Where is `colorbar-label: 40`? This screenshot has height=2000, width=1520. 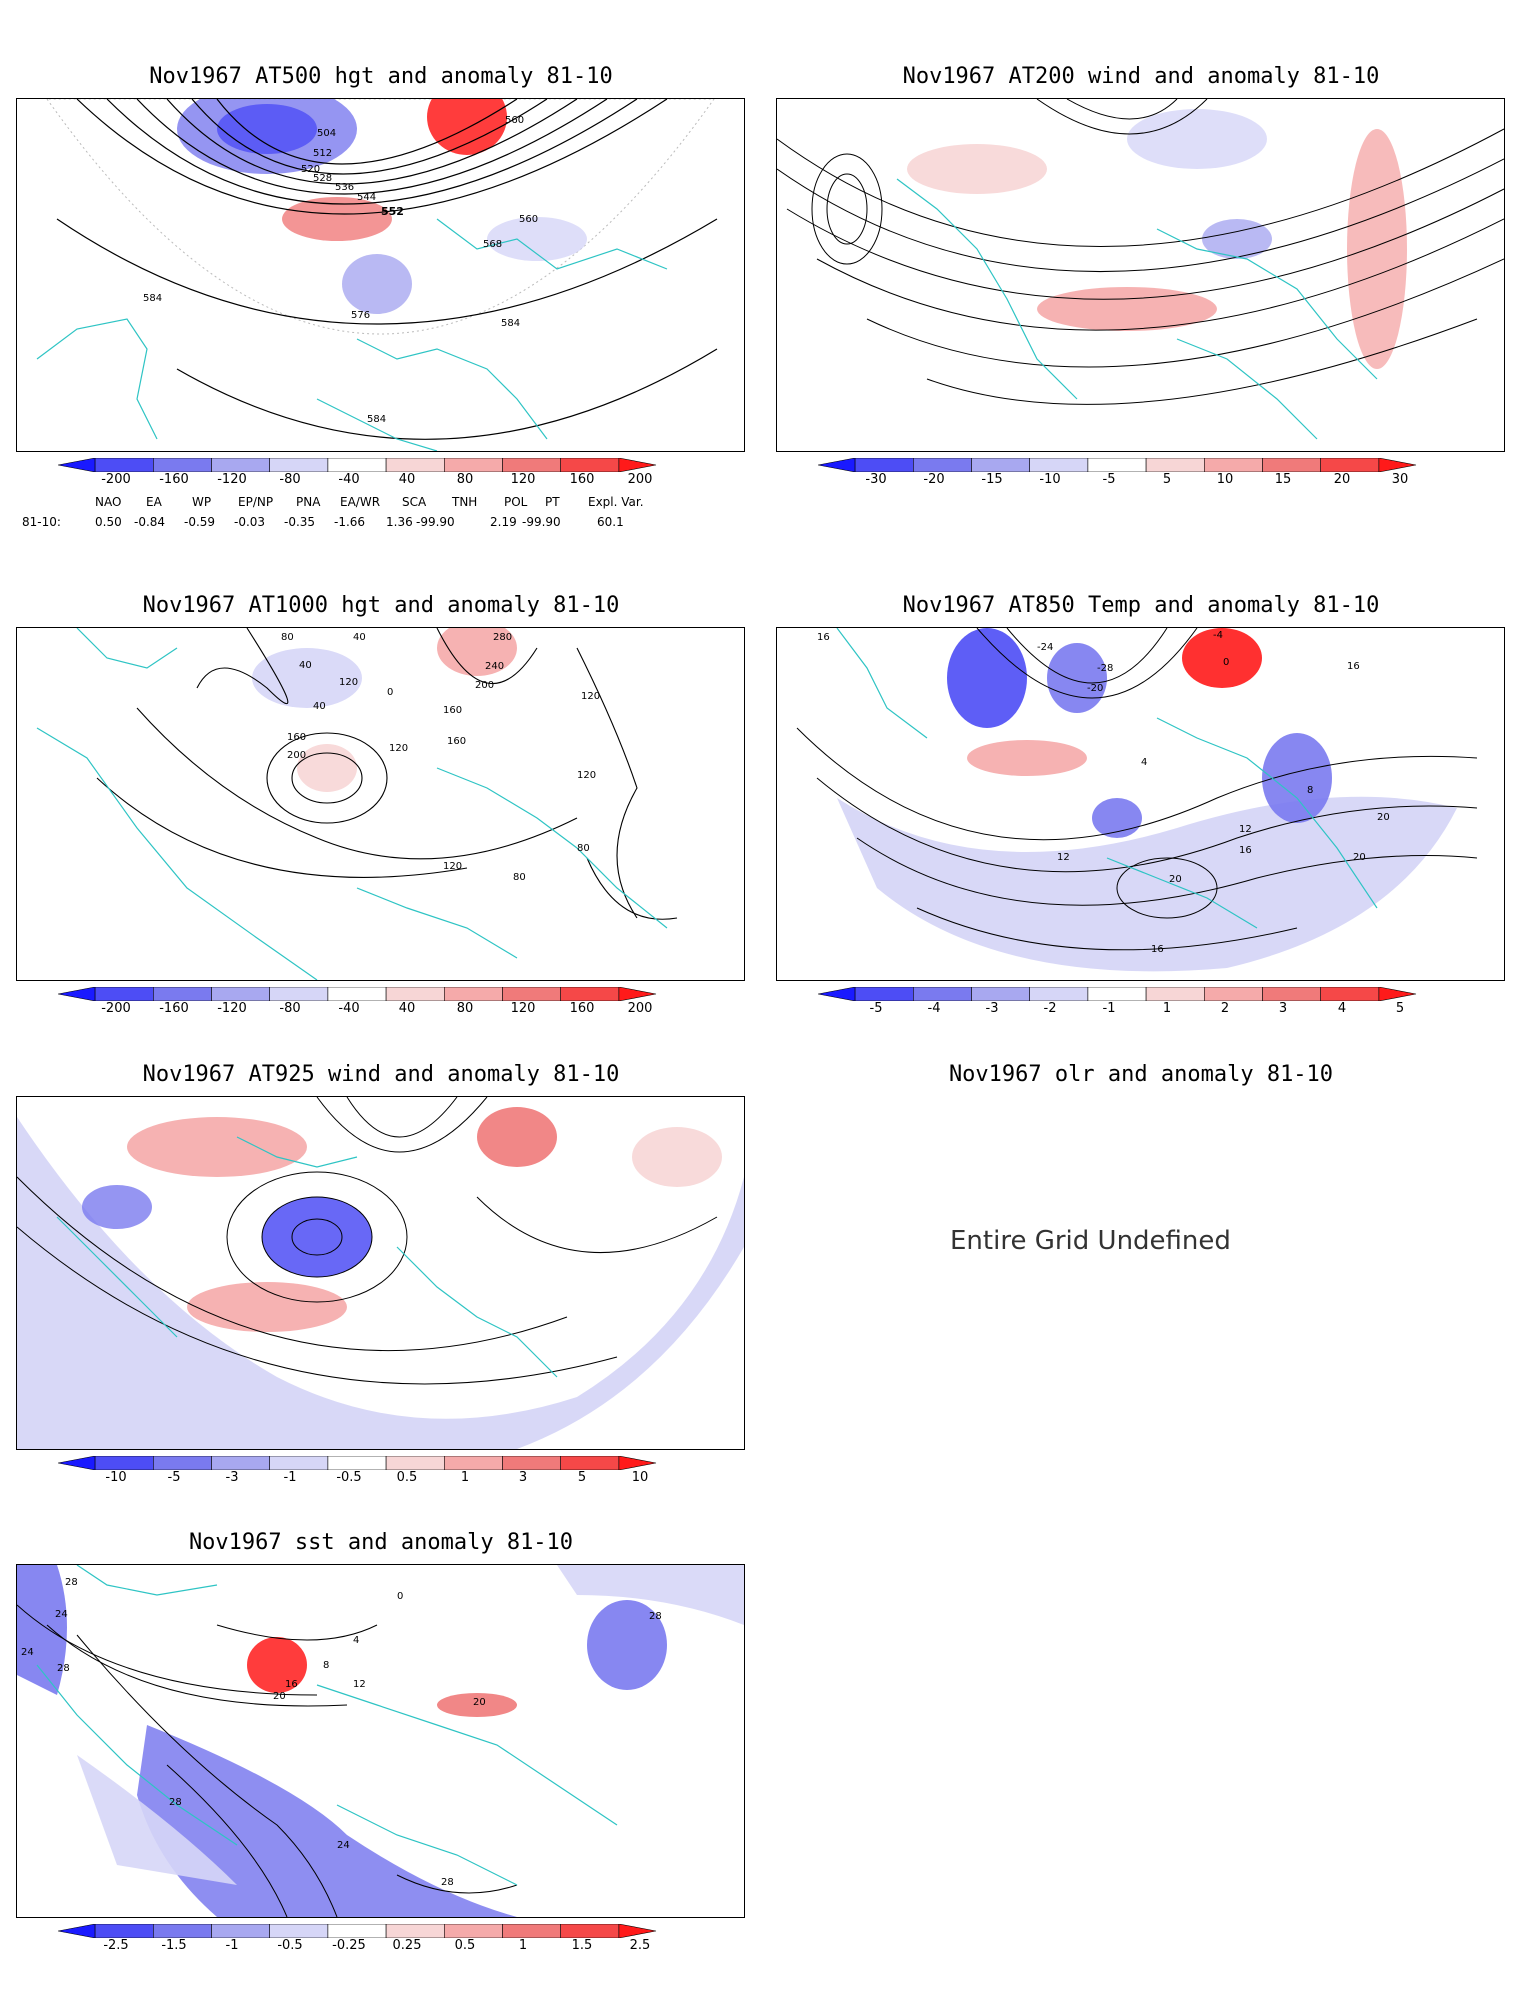
colorbar-label: 40 is located at coordinates (407, 479).